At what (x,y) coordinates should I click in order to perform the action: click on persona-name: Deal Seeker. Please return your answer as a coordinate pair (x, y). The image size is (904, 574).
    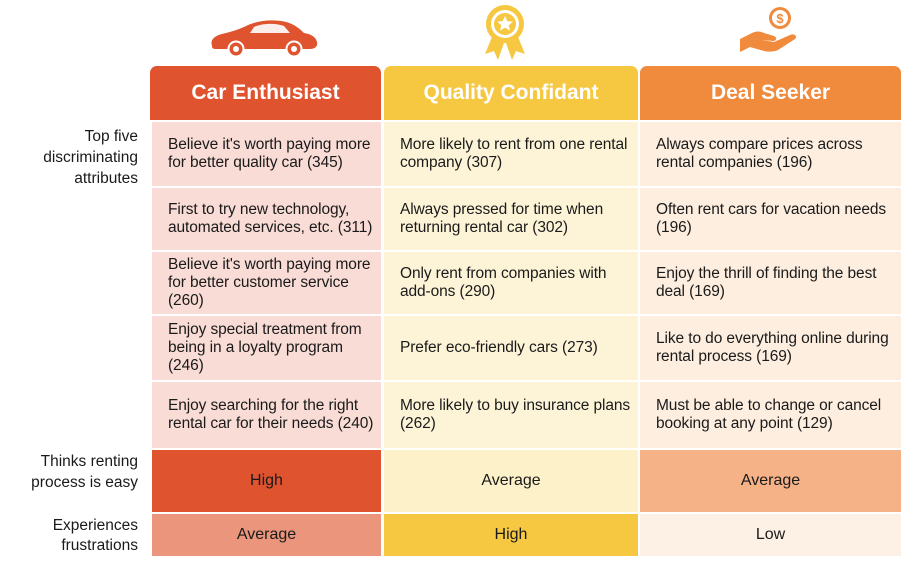
    Looking at the image, I should click on (770, 92).